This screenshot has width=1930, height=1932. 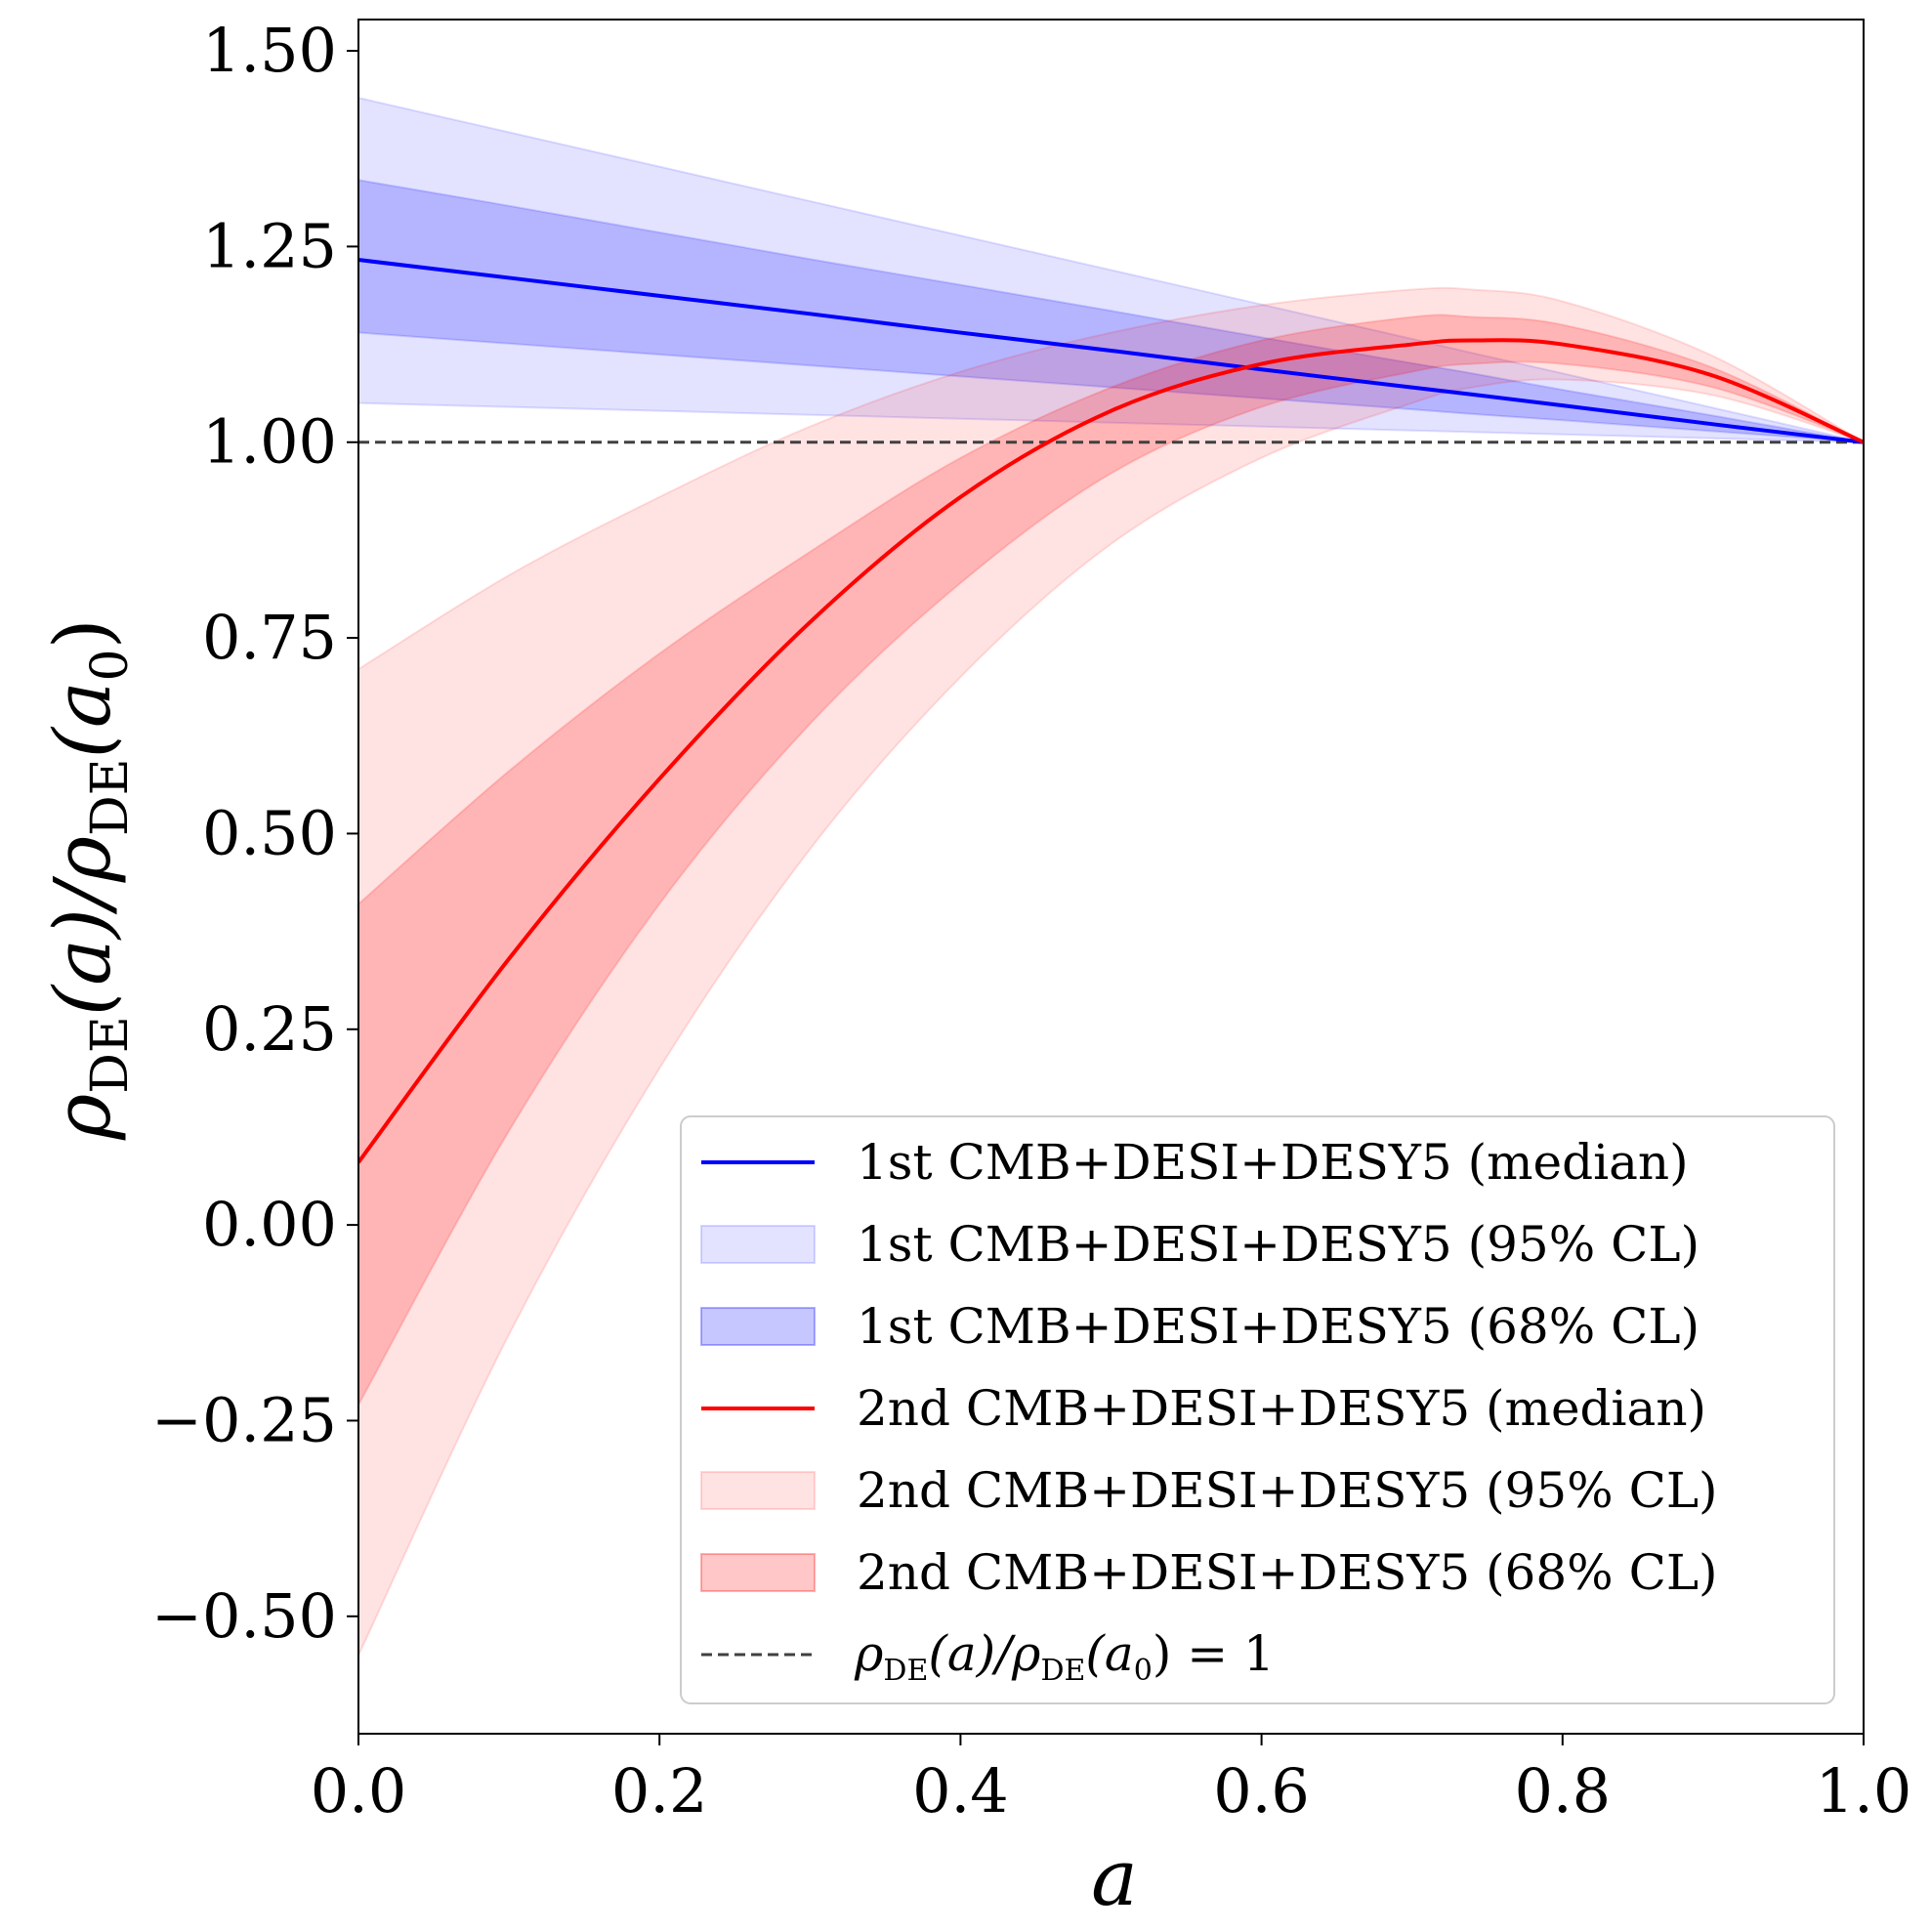 What do you see at coordinates (1288, 1572) in the screenshot?
I see `legend-label: 2nd CMB+DESI+DESY5 (68% CL)` at bounding box center [1288, 1572].